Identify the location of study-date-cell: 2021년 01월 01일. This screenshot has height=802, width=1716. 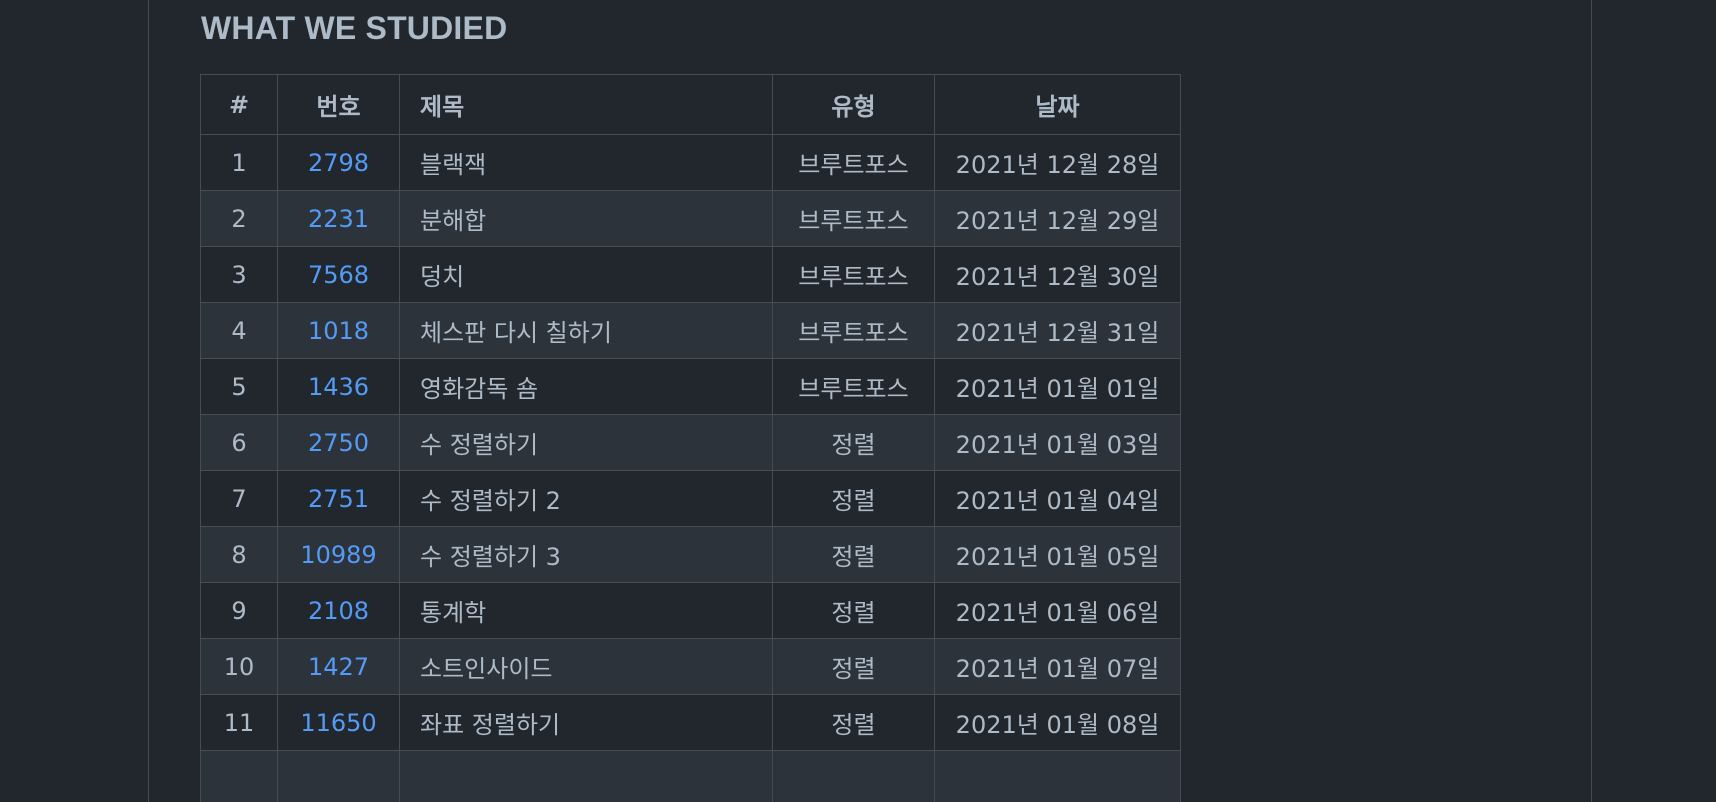
(1057, 386).